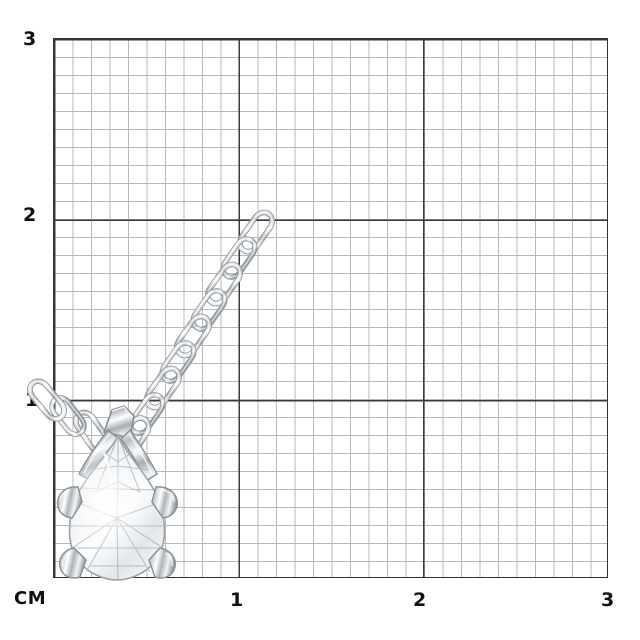 This screenshot has height=640, width=640. Describe the element at coordinates (237, 600) in the screenshot. I see `x-axis-tick-1: 1` at that location.